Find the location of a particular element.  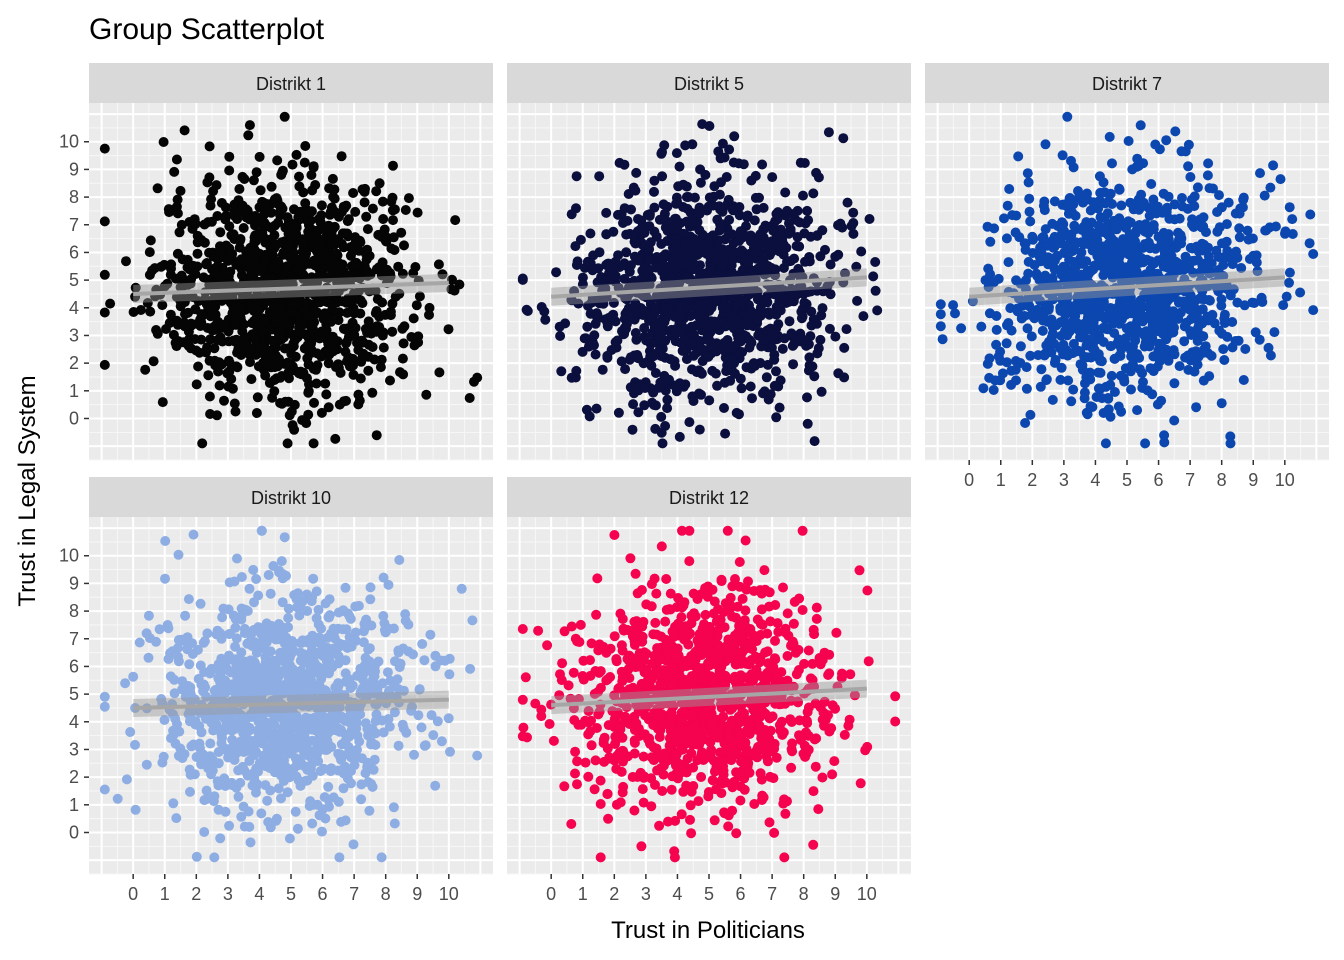

facet-panel: Distrikt 70 1 2 3 4 5 6 7 8 9 10 is located at coordinates (1127, 276).